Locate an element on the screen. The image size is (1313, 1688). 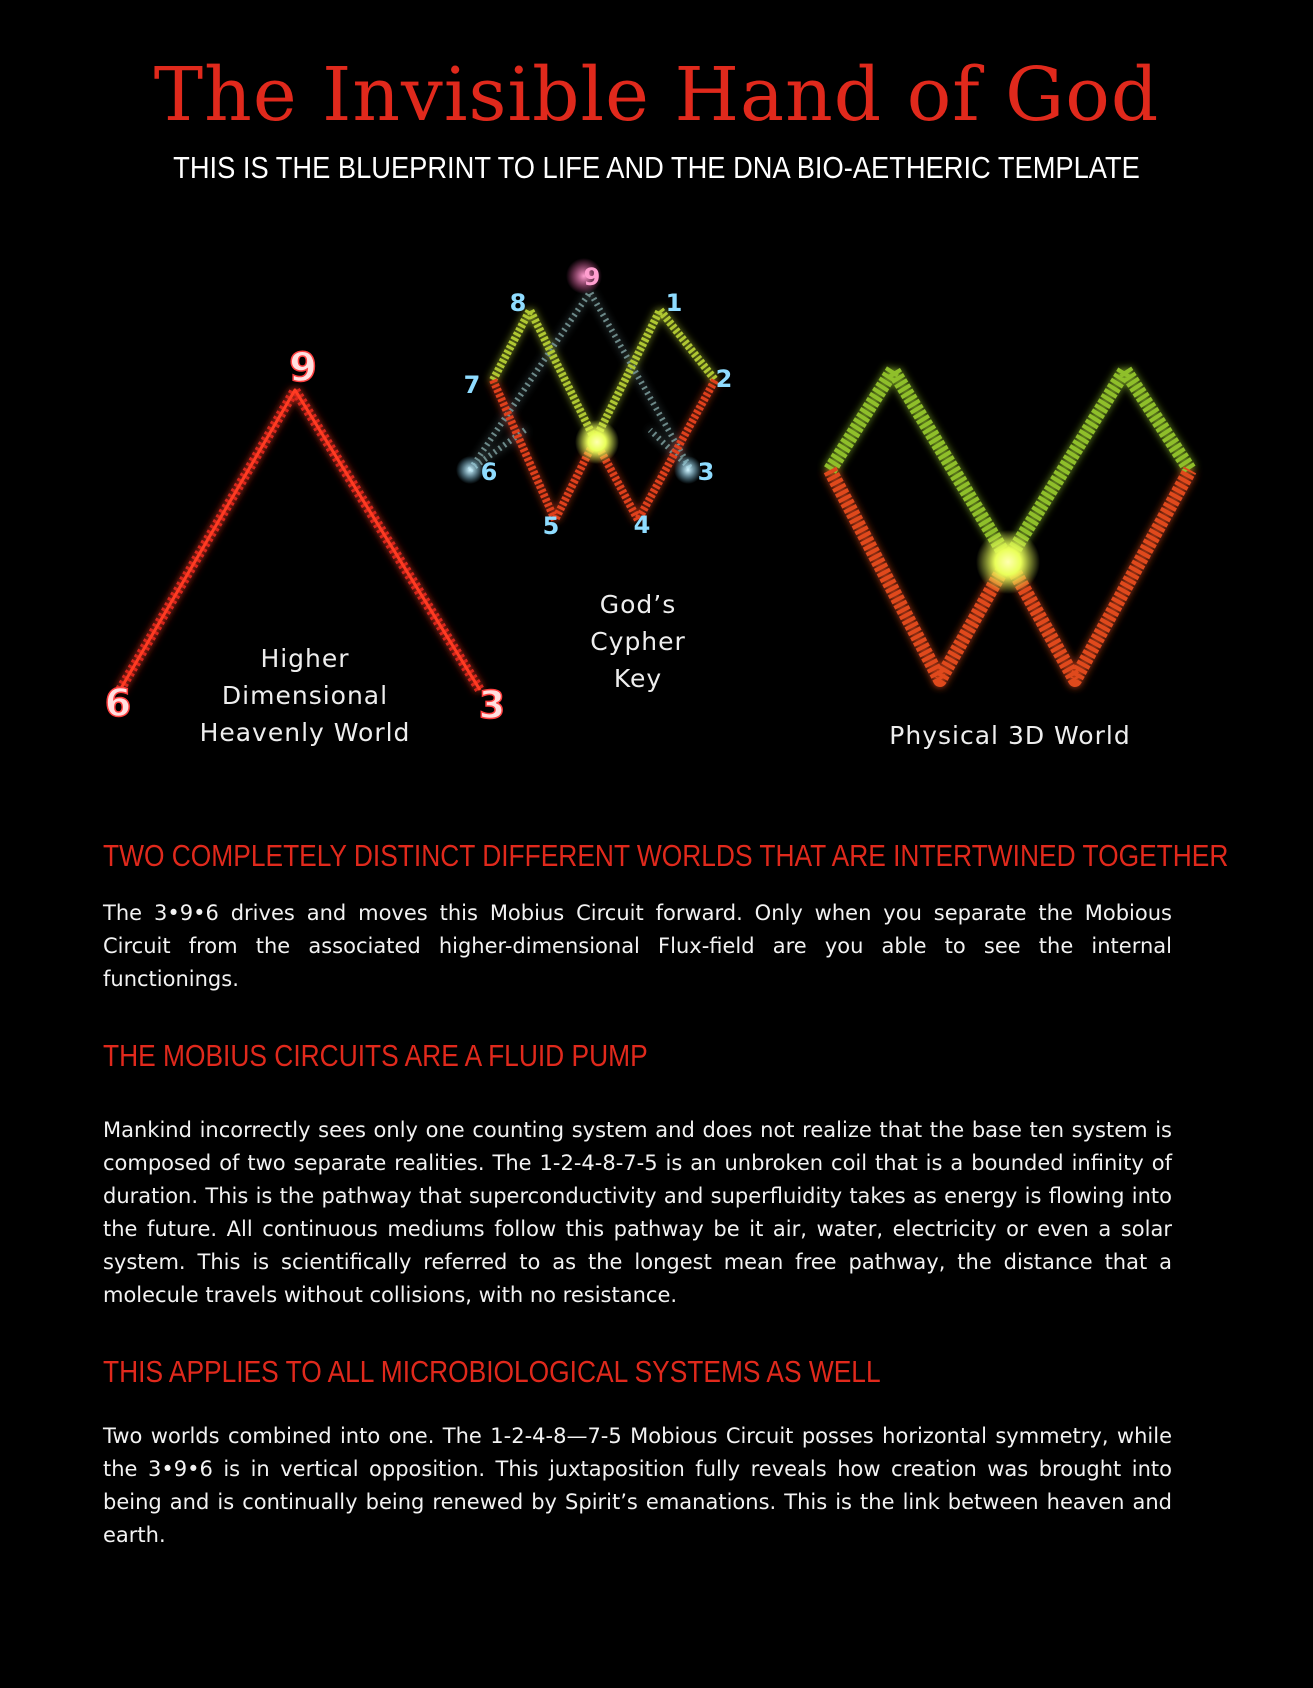
heavenly-world-diagram is located at coordinates (300, 539).